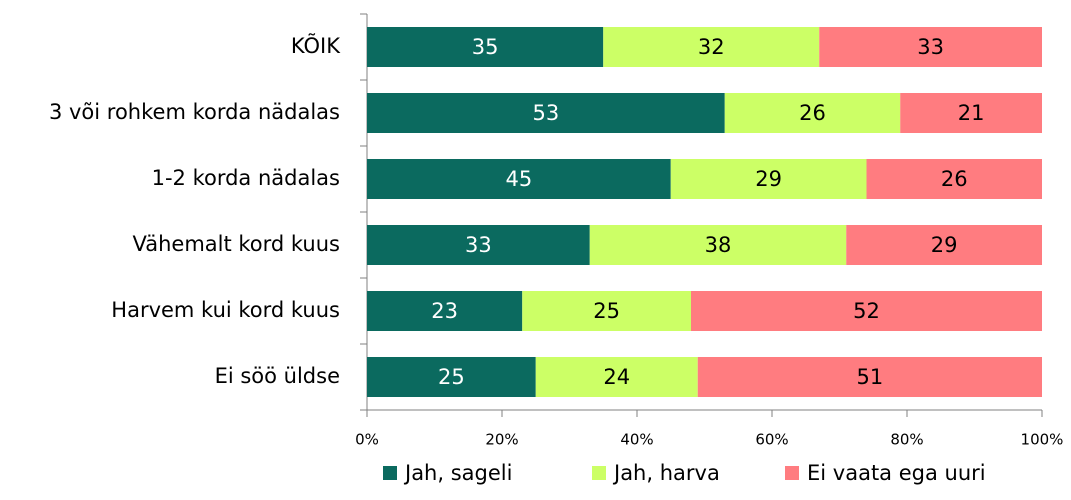 The width and height of the screenshot is (1071, 500). What do you see at coordinates (367, 440) in the screenshot?
I see `x-tick-label: 0%` at bounding box center [367, 440].